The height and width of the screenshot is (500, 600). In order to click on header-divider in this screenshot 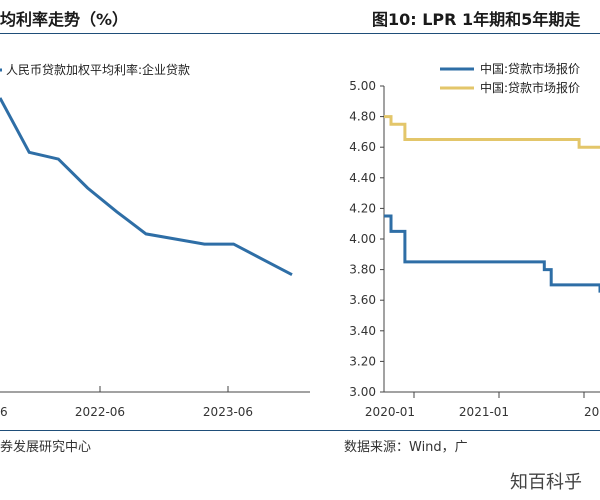, I will do `click(300, 33)`.